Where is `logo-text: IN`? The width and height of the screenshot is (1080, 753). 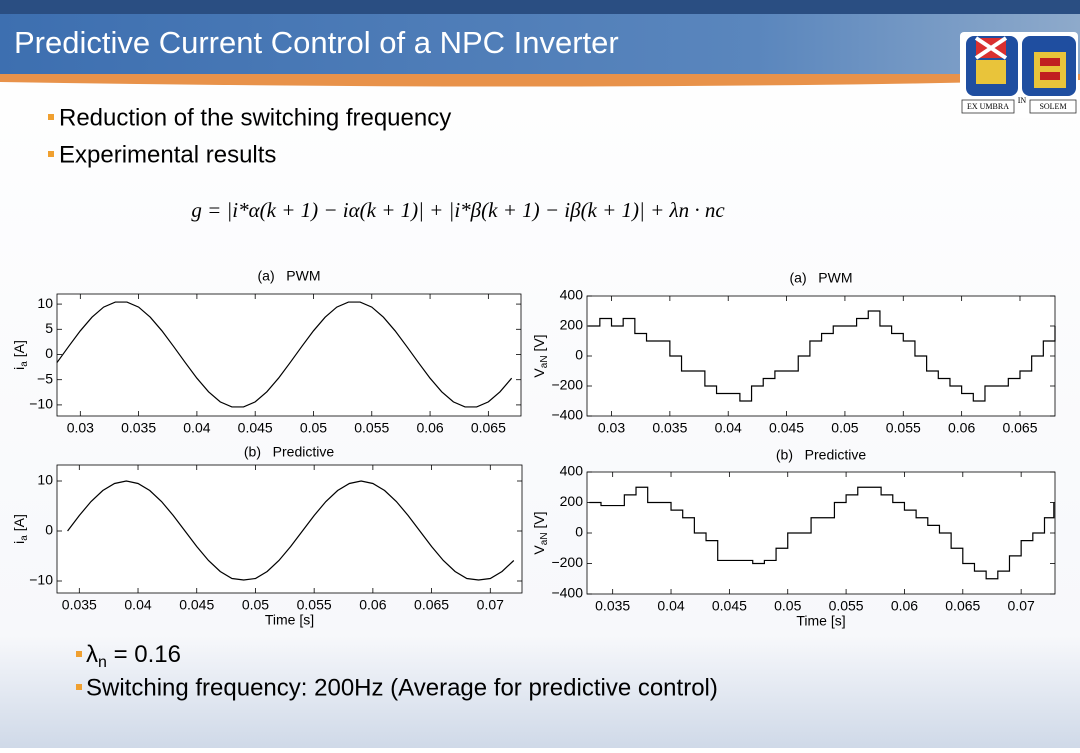 logo-text: IN is located at coordinates (1022, 100).